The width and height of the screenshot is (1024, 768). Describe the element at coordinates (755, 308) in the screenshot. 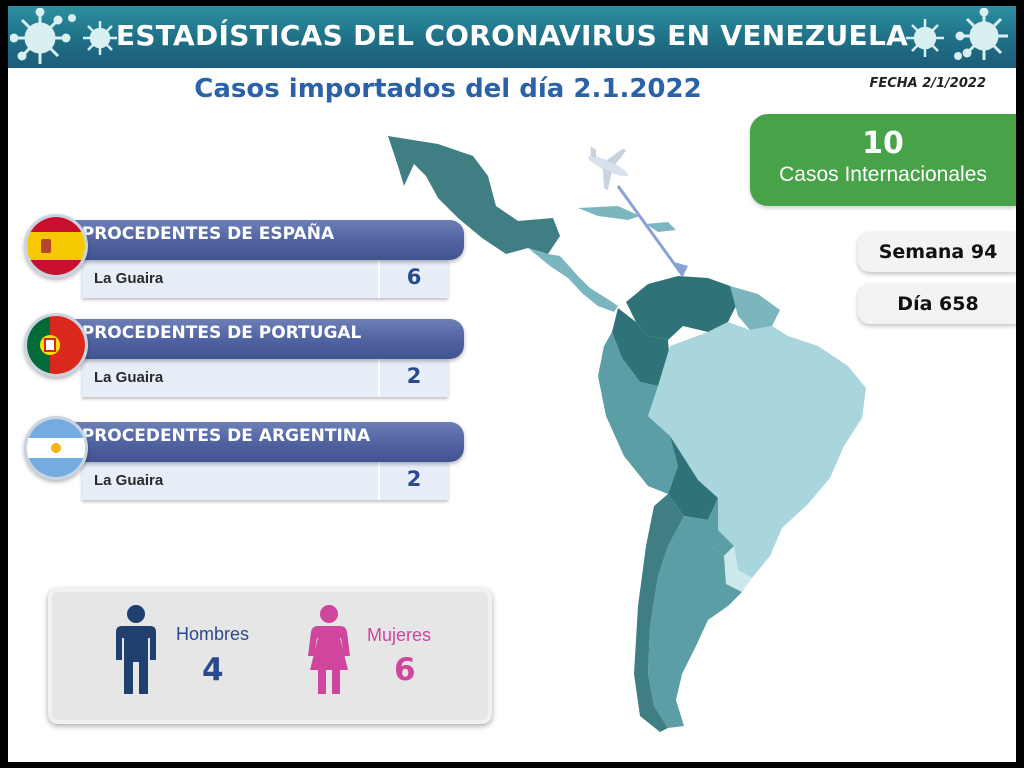

I see `guianas-region` at that location.